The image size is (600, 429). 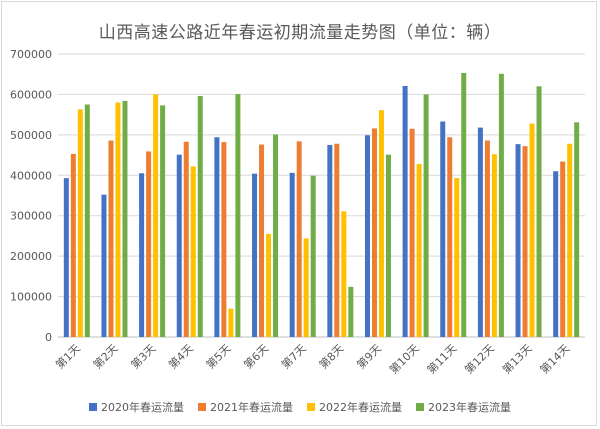 I want to click on legend-label: 2021年春运流量, so click(x=251, y=407).